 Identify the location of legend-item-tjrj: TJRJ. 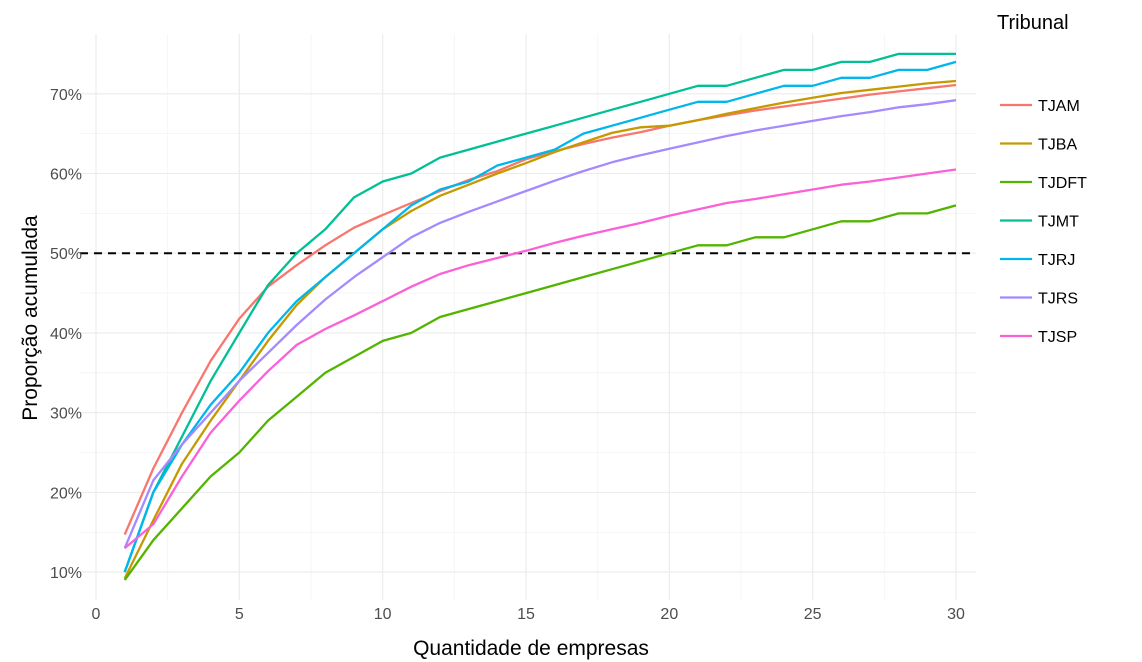
(1037, 260).